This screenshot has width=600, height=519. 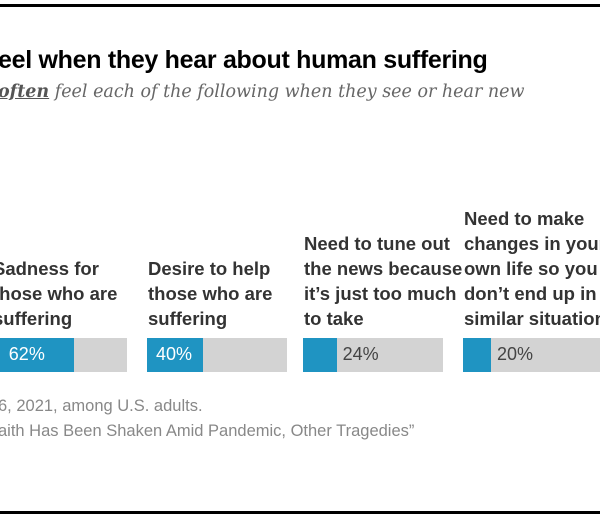 I want to click on value-label: 62%, so click(x=26, y=354).